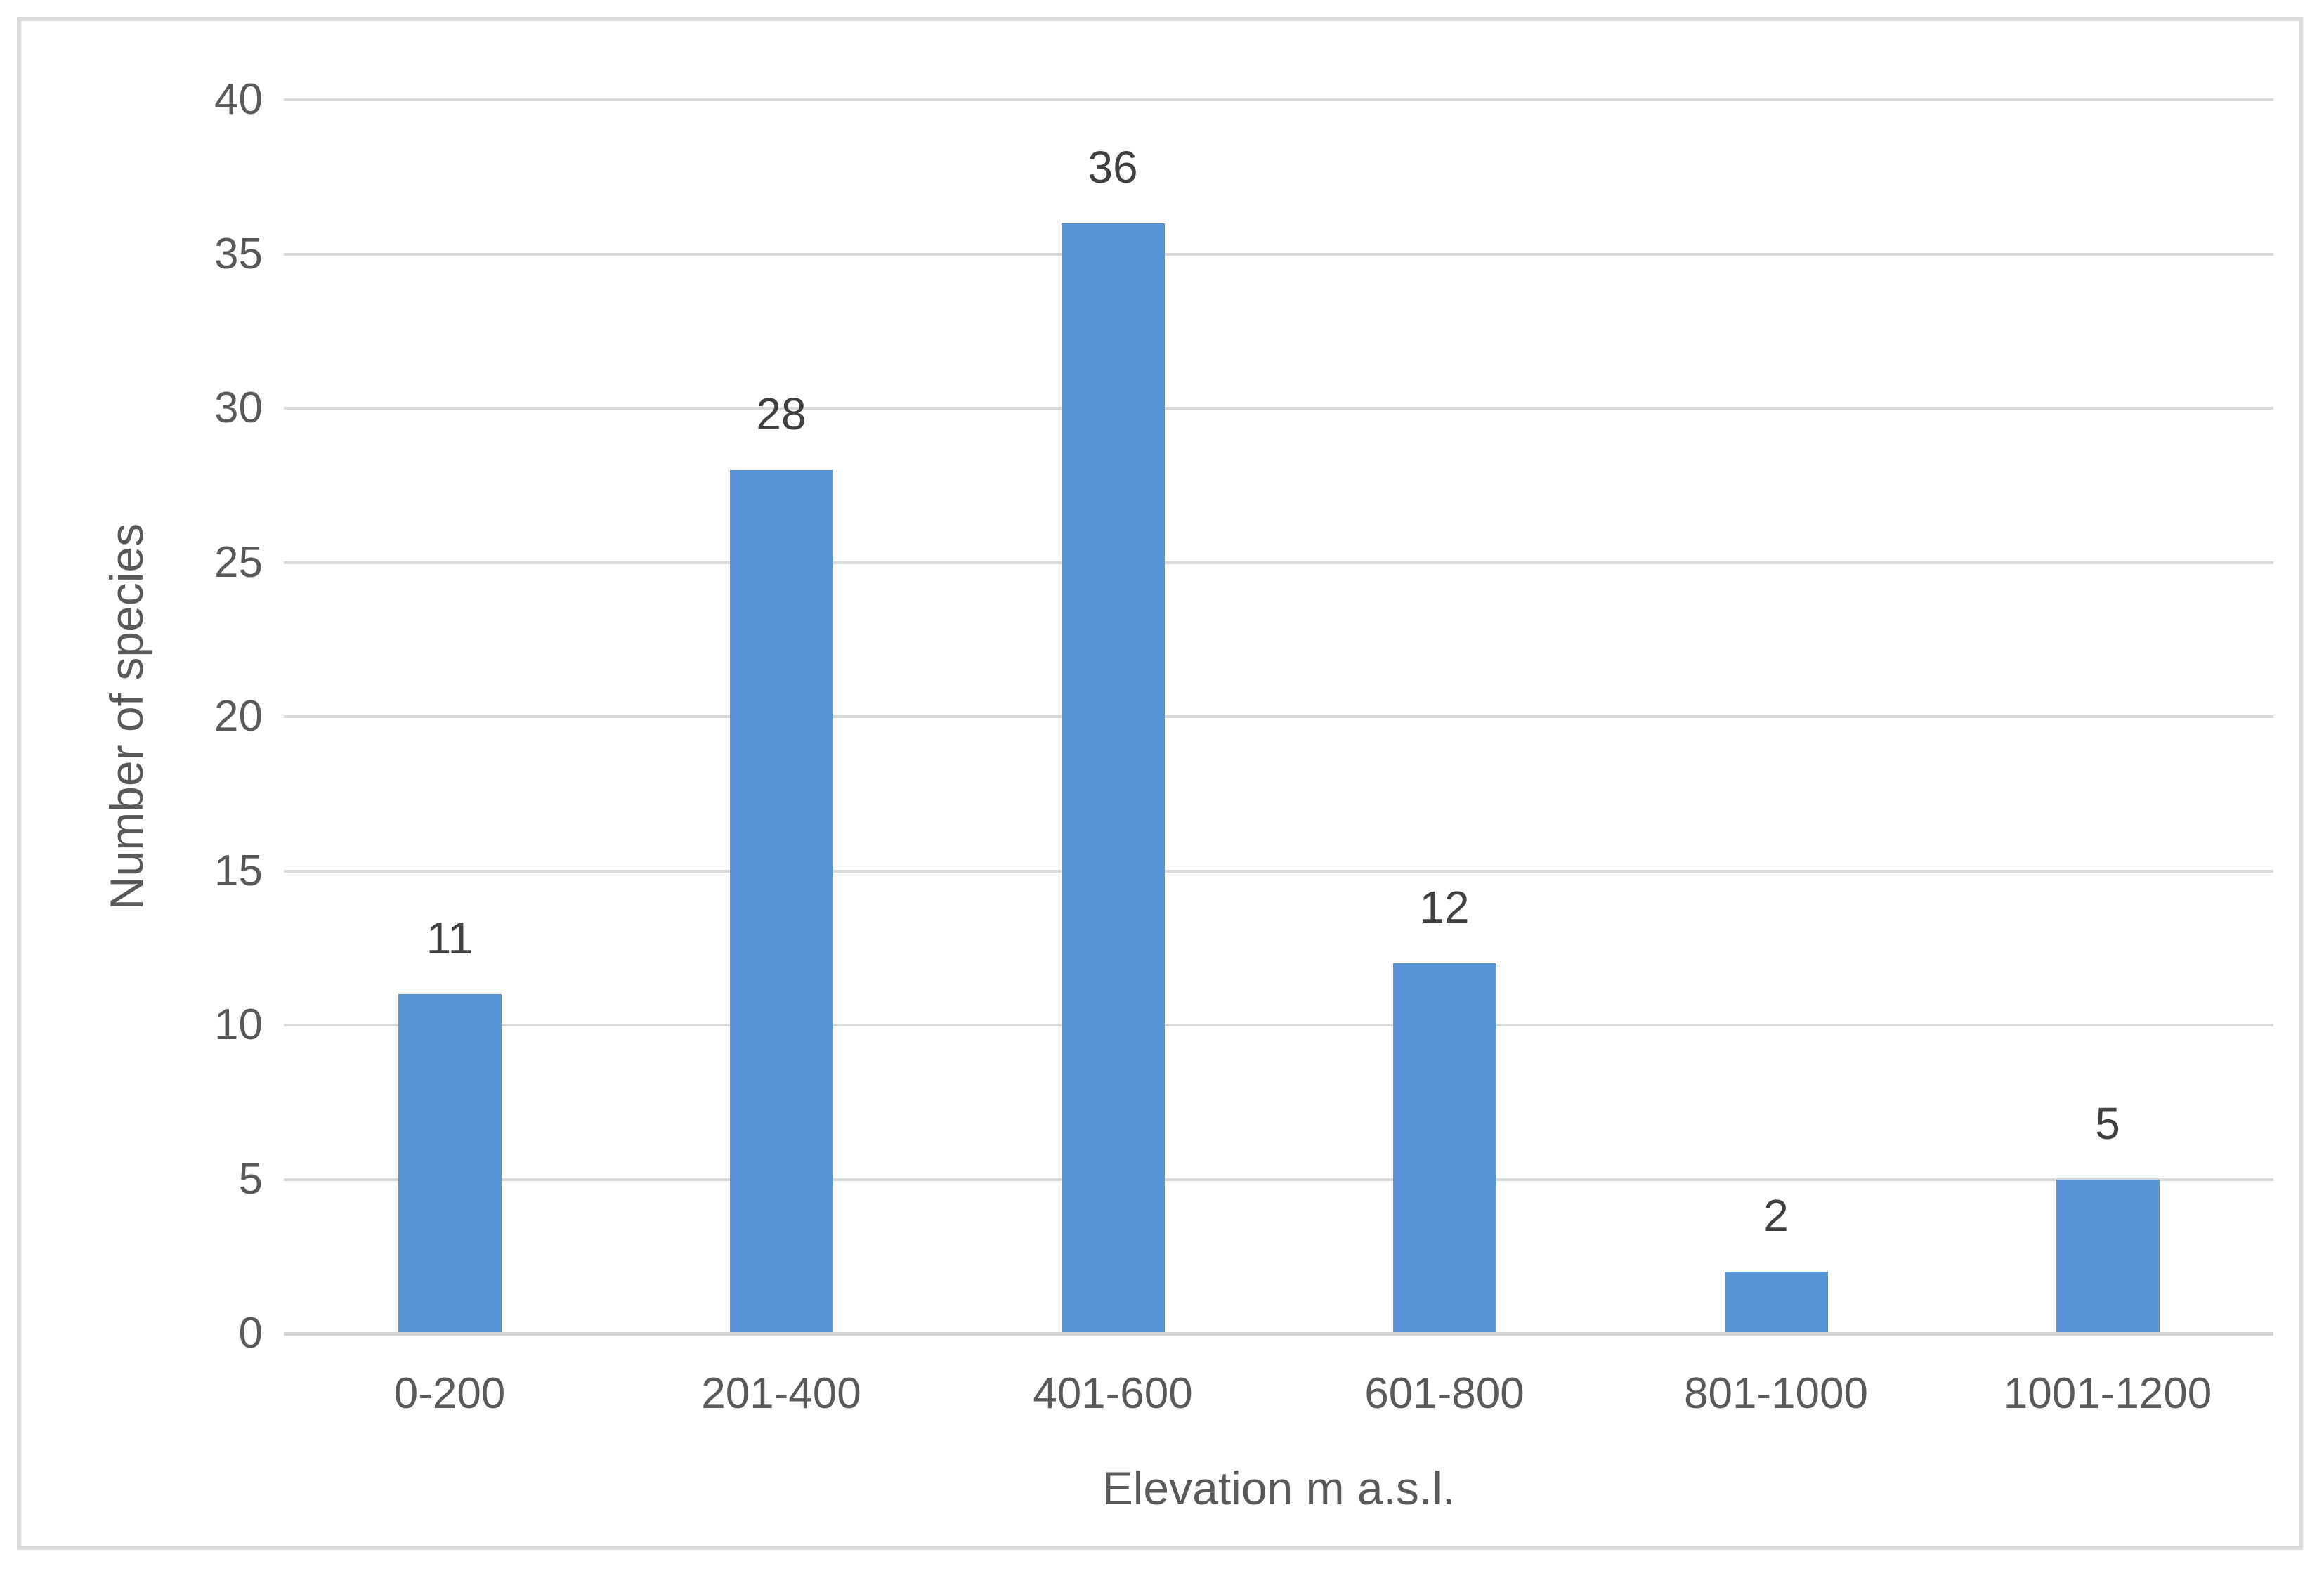  I want to click on y-tick-label-0: 0, so click(250, 1333).